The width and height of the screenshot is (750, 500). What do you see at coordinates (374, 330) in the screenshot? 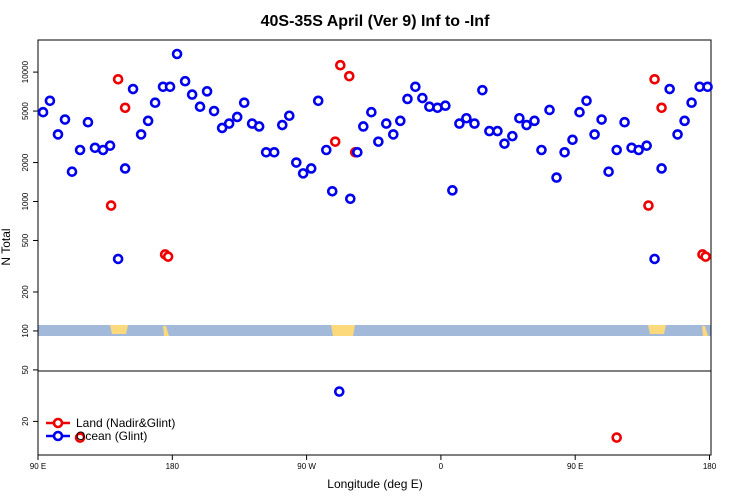
I see `ocean-strip` at bounding box center [374, 330].